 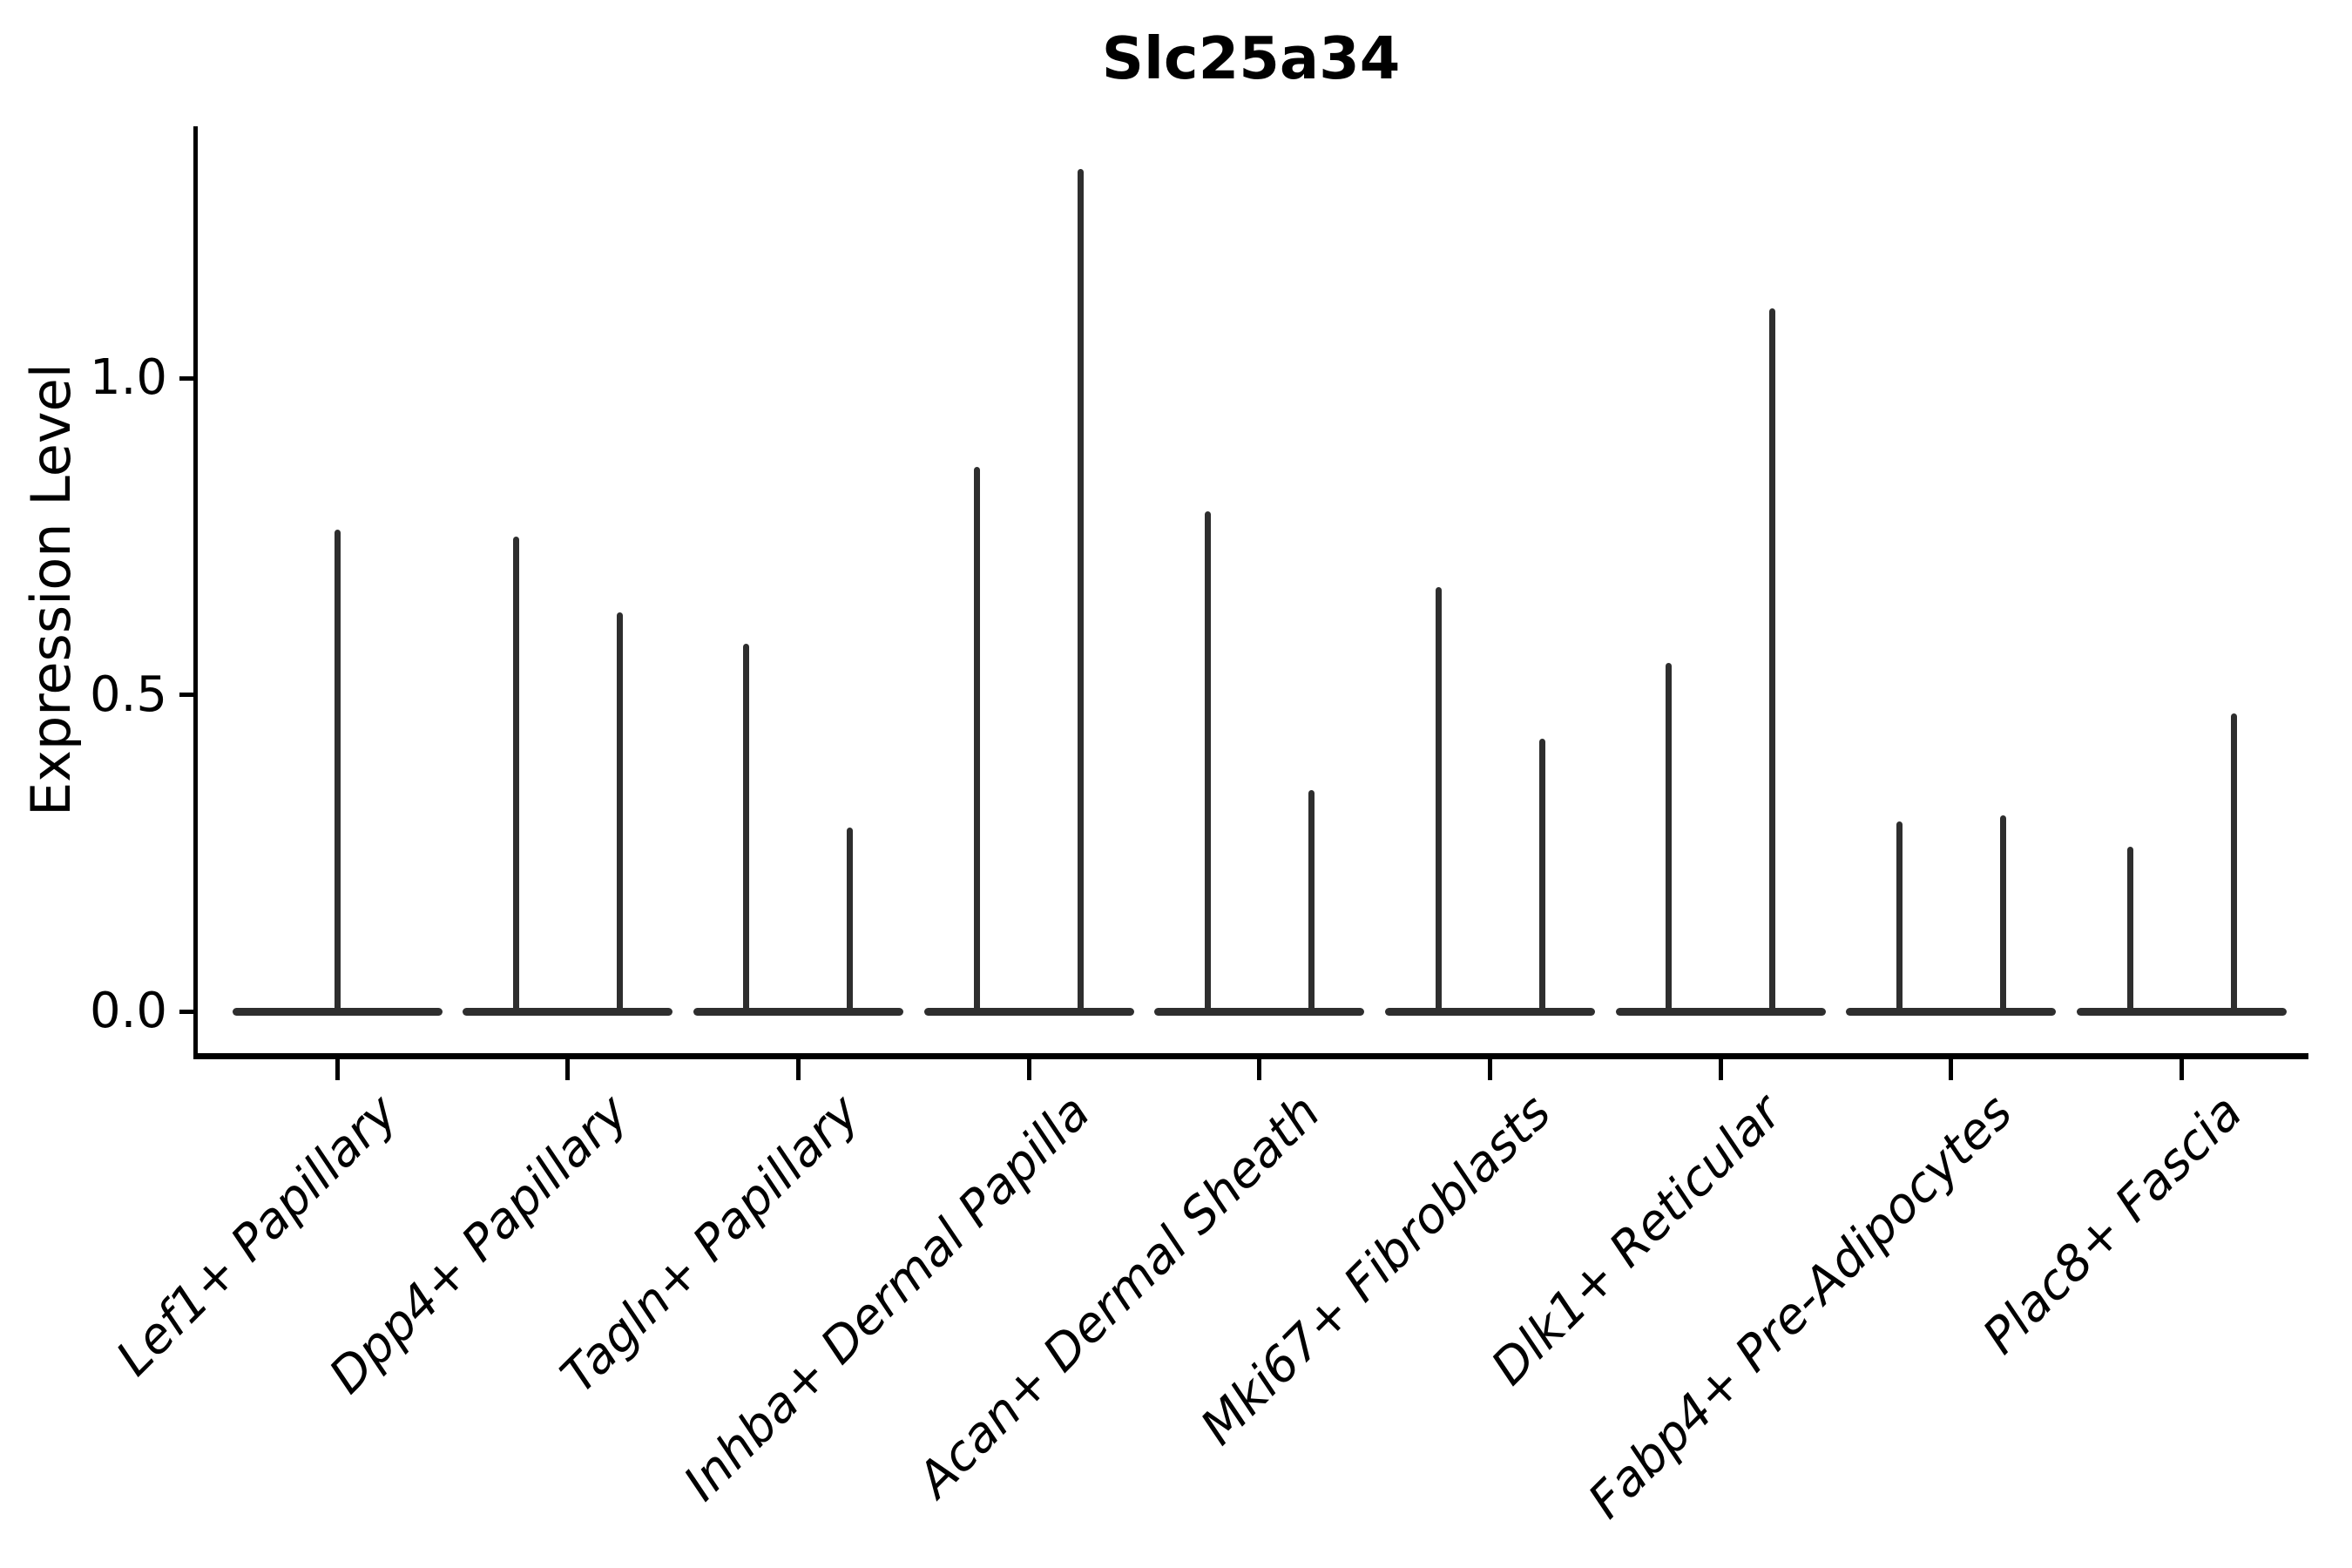 I want to click on x-tick-label: Fabp4+ Pre-Adipocytes, so click(x=1801, y=1307).